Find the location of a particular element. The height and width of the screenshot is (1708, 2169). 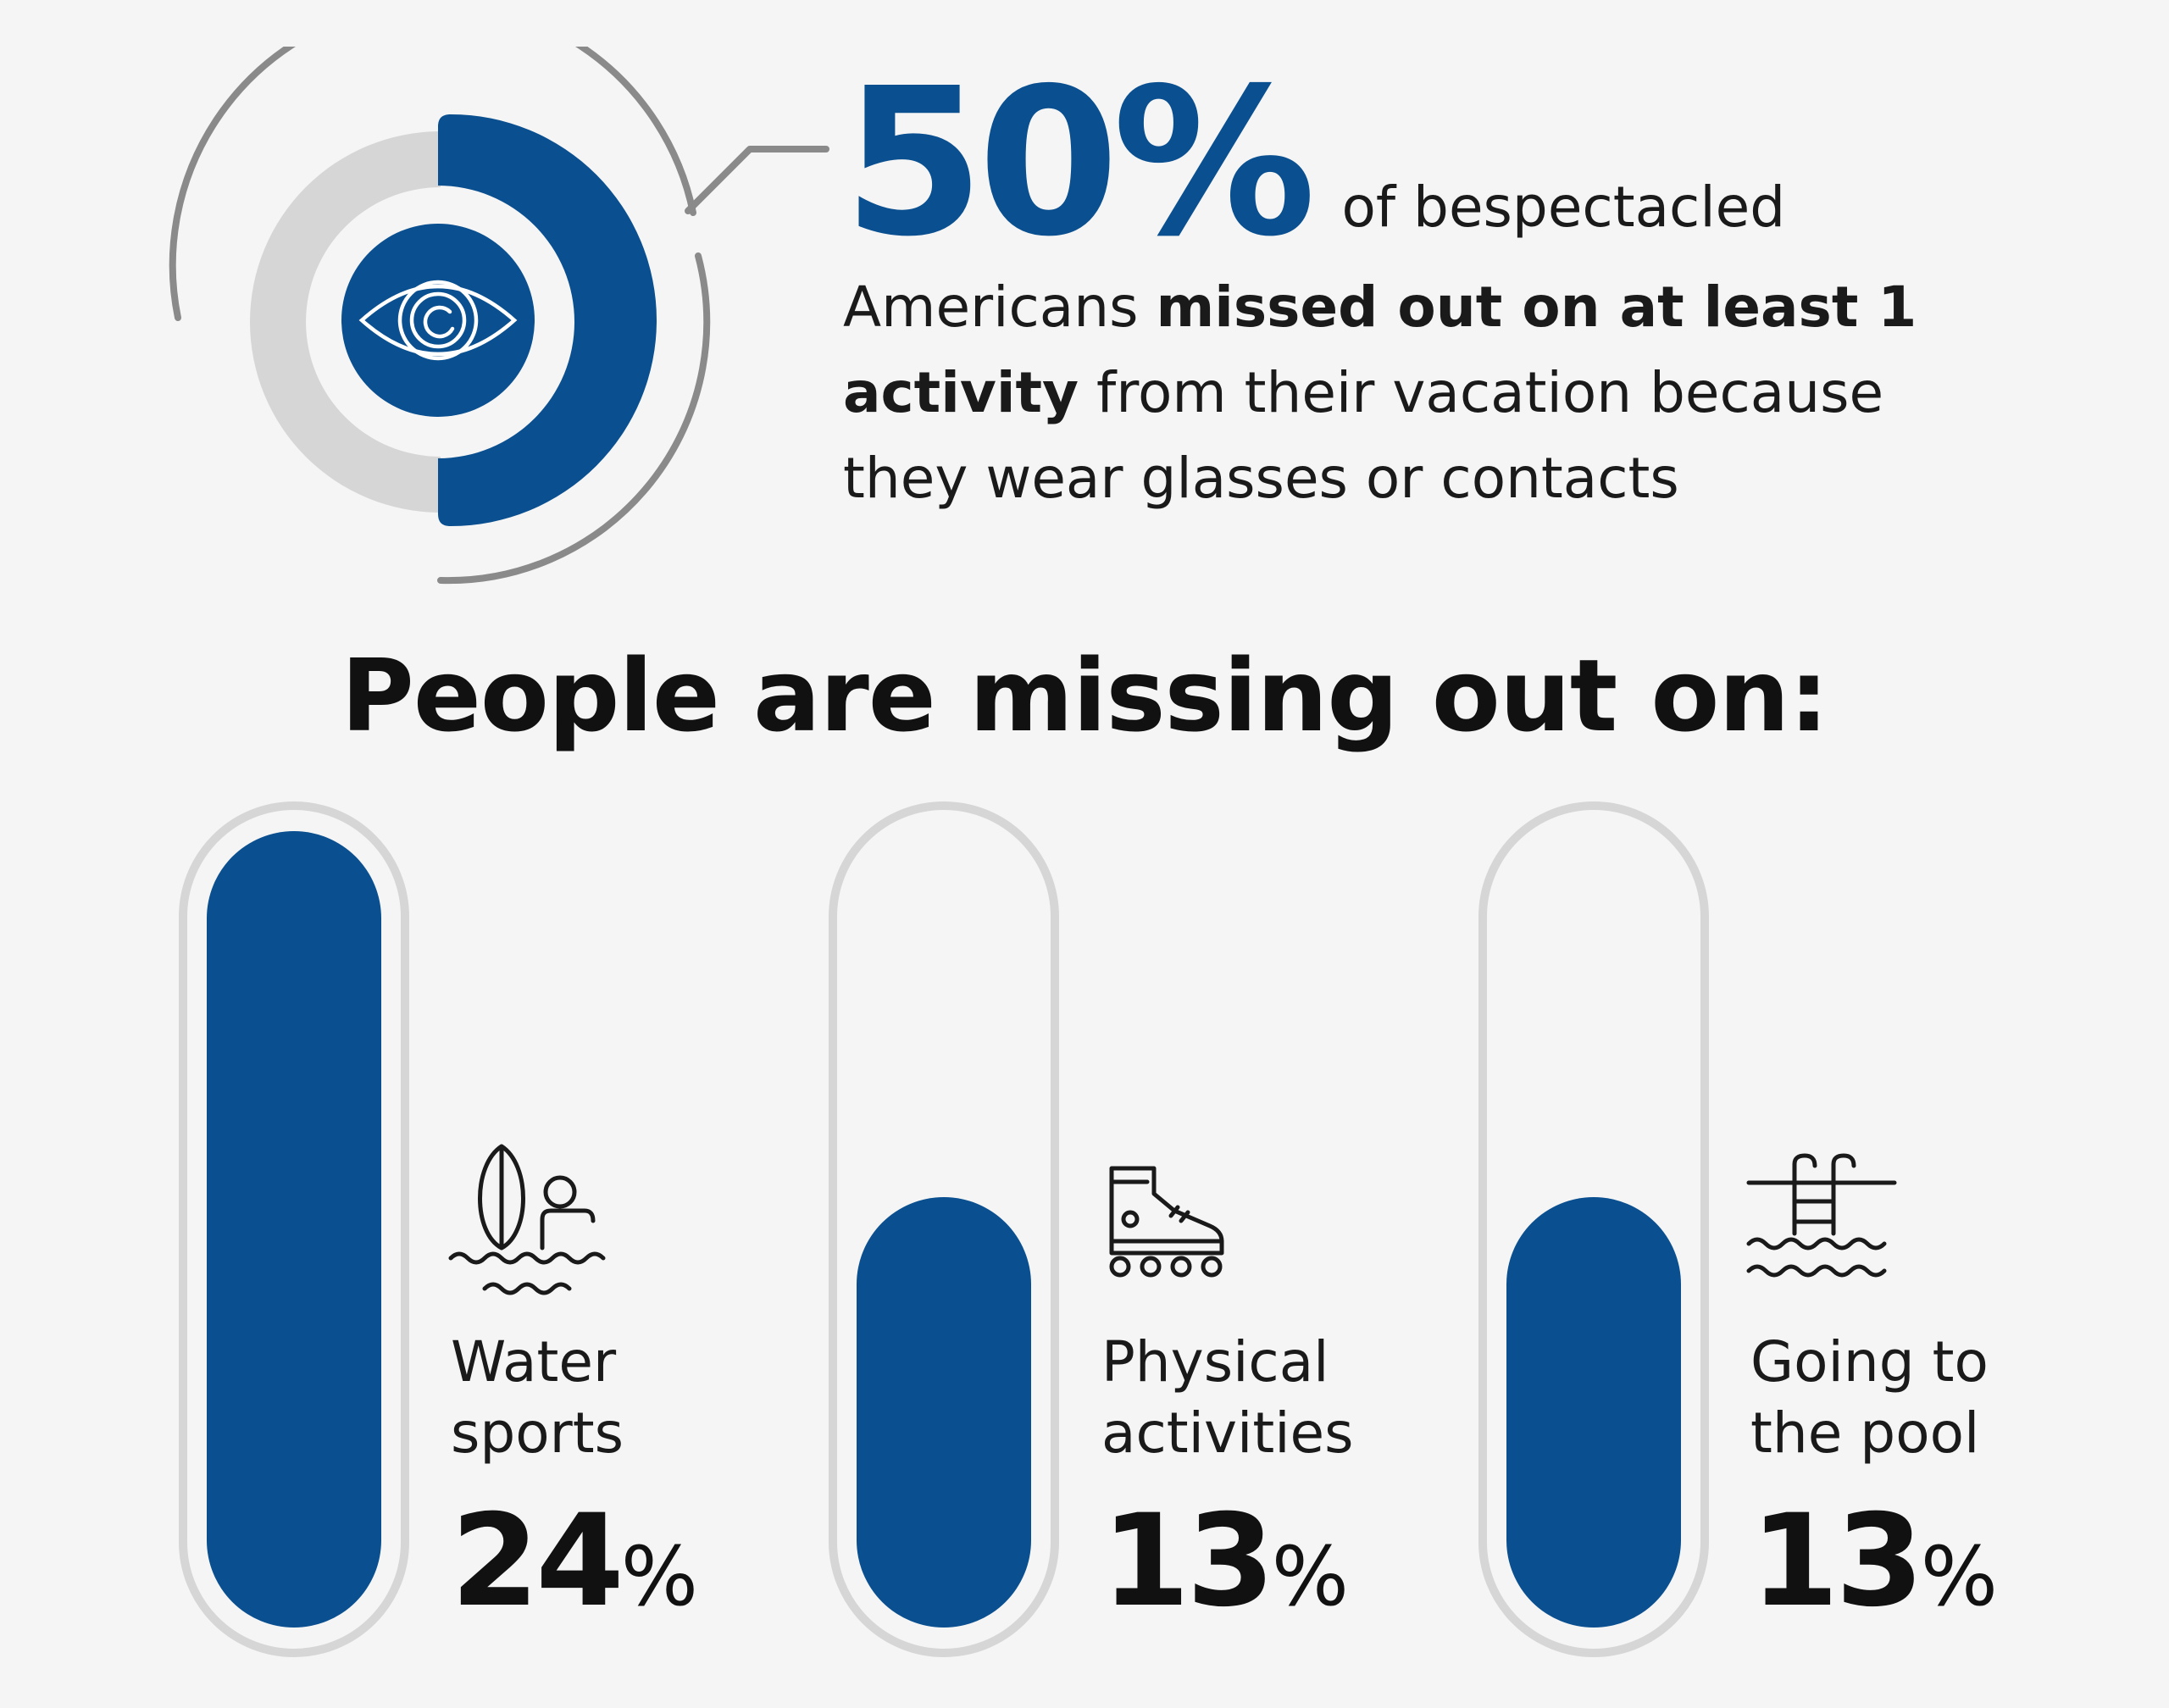

meter-water-sports is located at coordinates (294, 1229).